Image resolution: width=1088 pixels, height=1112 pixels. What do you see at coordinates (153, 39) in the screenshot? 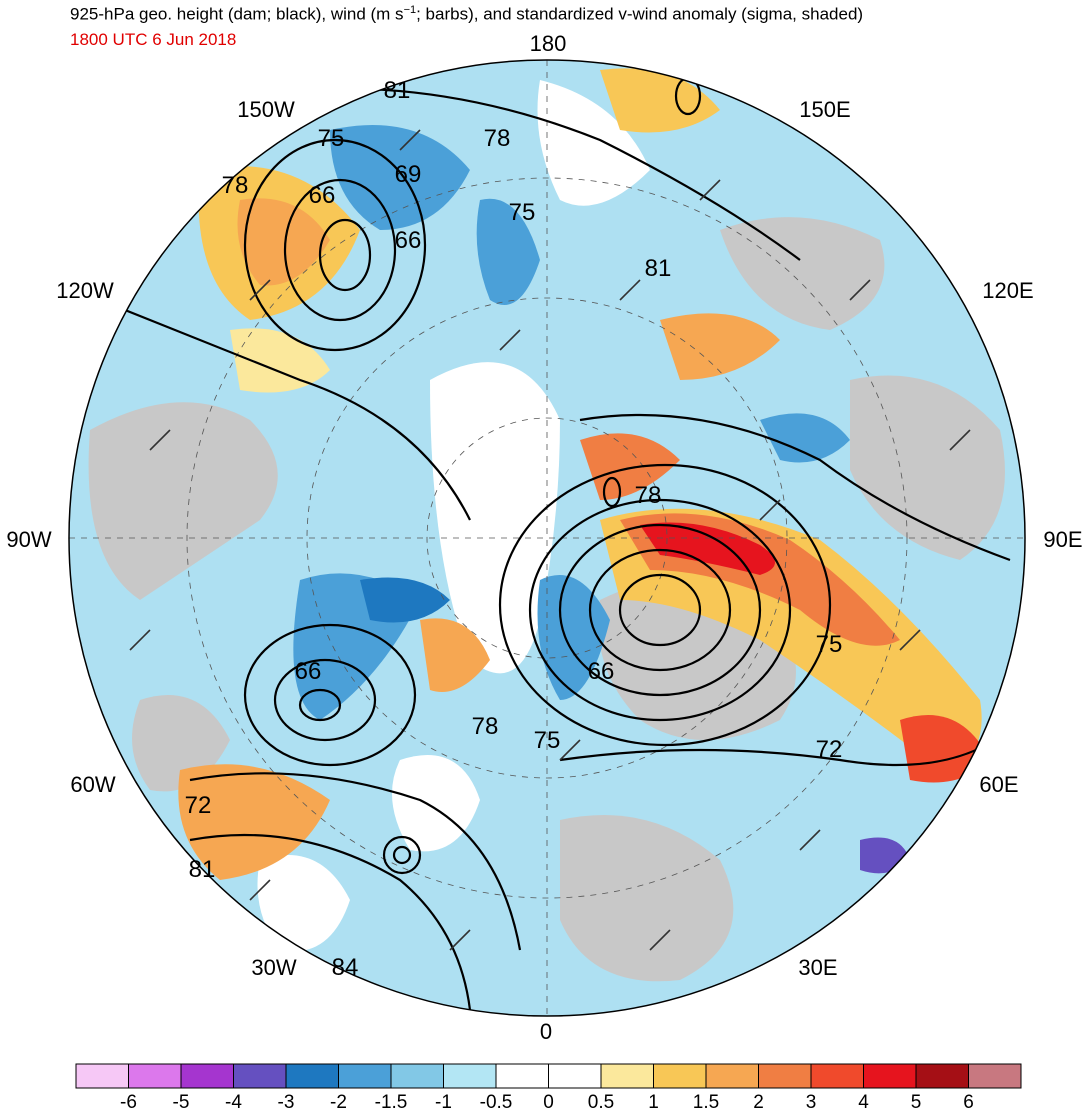
I see `valid-time: 1800 UTC 6 Jun 2018` at bounding box center [153, 39].